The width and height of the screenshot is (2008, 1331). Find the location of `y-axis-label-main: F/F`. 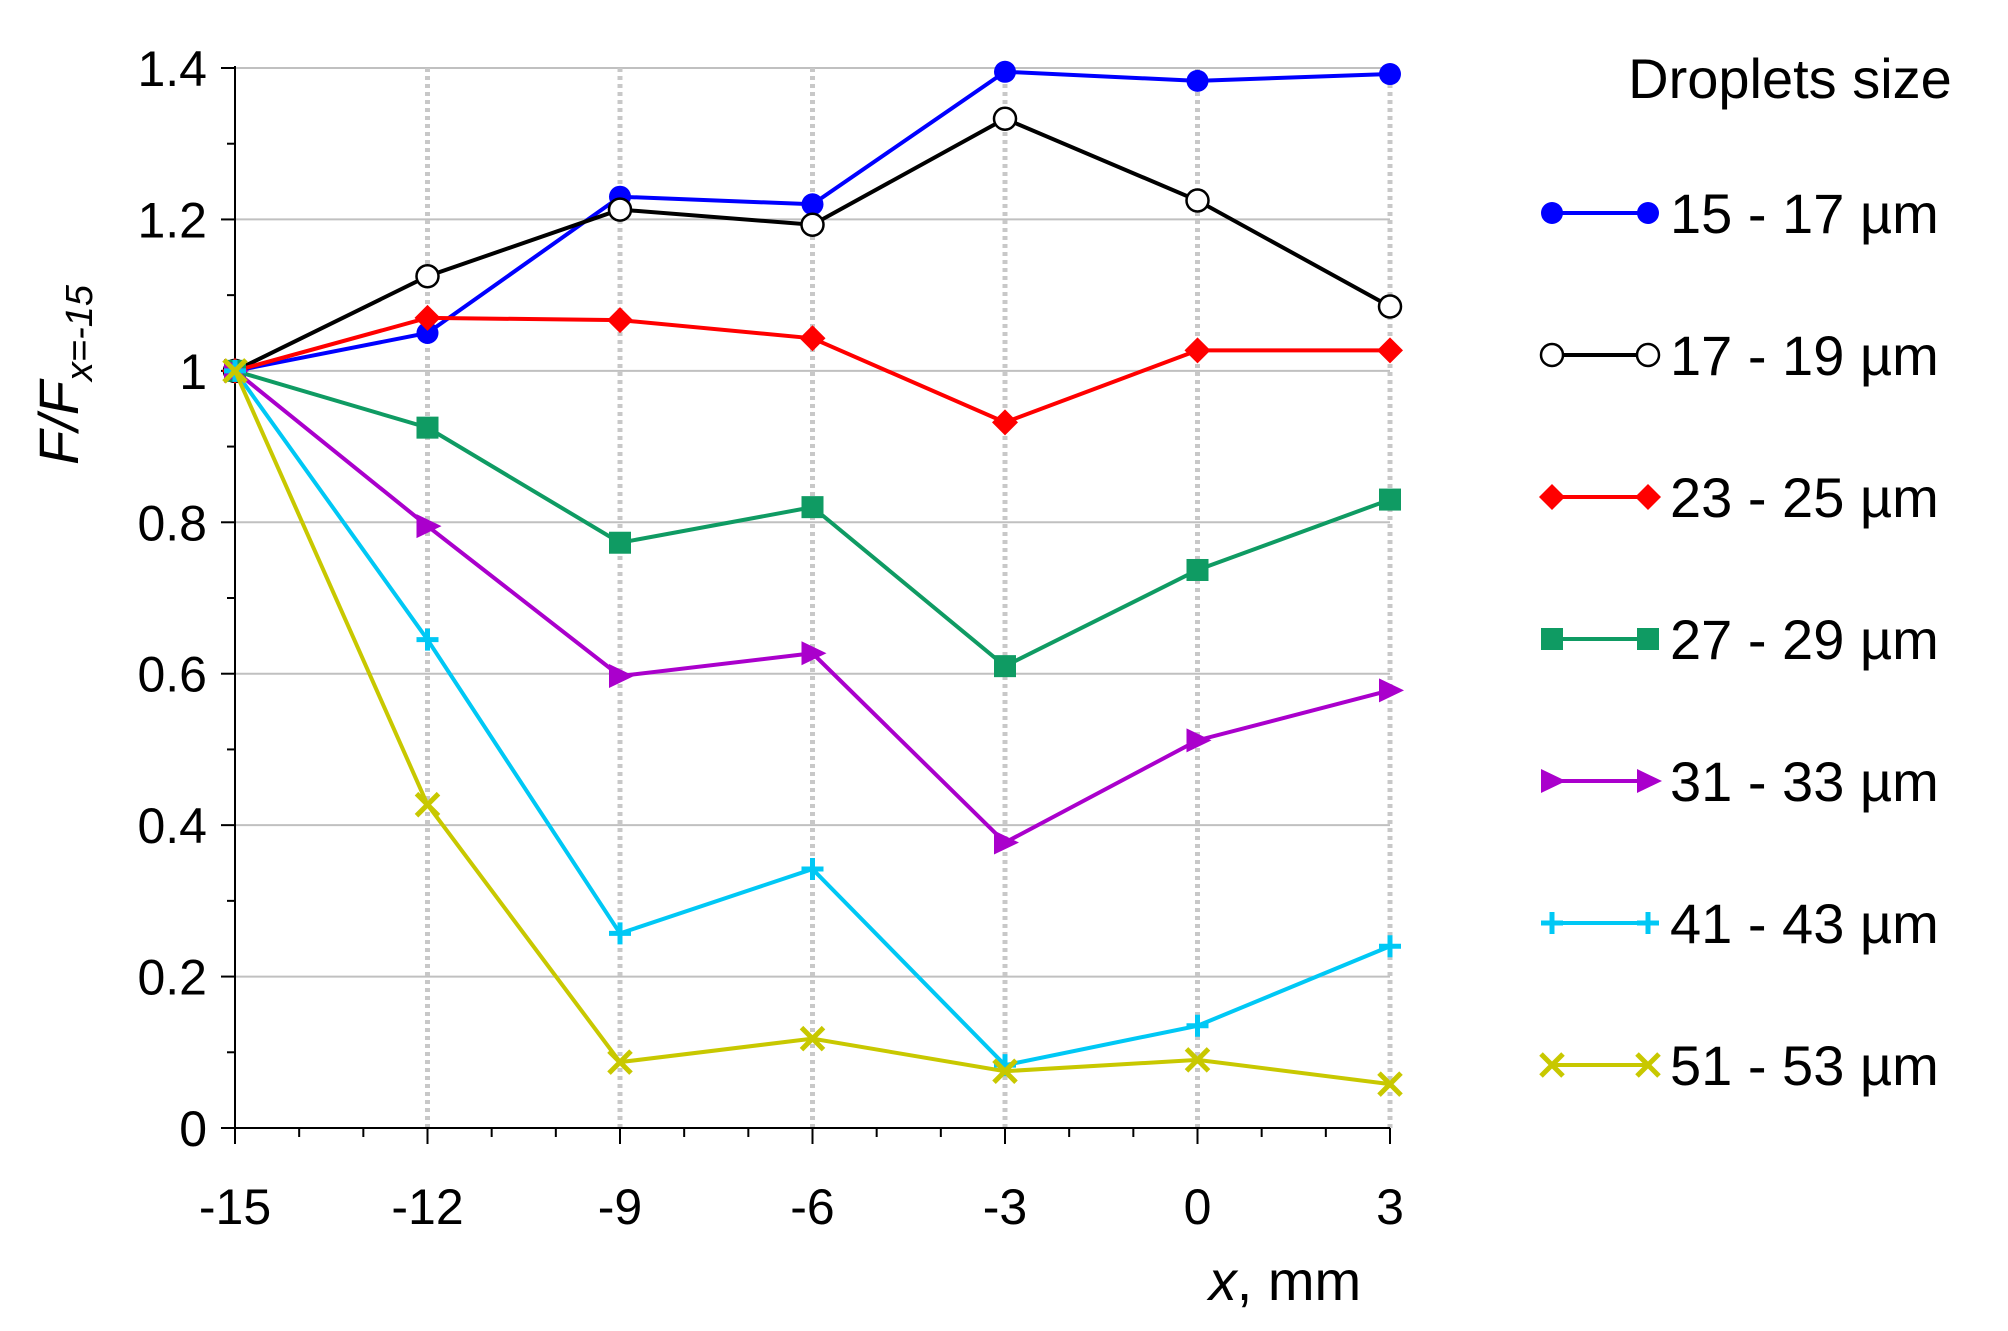

y-axis-label-main: F/F is located at coordinates (58, 421).